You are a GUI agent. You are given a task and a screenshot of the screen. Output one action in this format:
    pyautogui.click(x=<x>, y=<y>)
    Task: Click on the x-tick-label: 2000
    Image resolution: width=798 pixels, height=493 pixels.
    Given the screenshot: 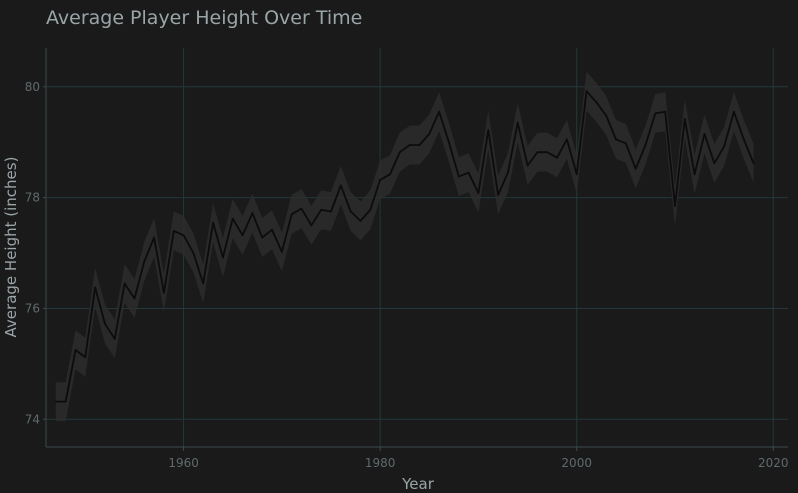 What is the action you would take?
    pyautogui.click(x=576, y=463)
    